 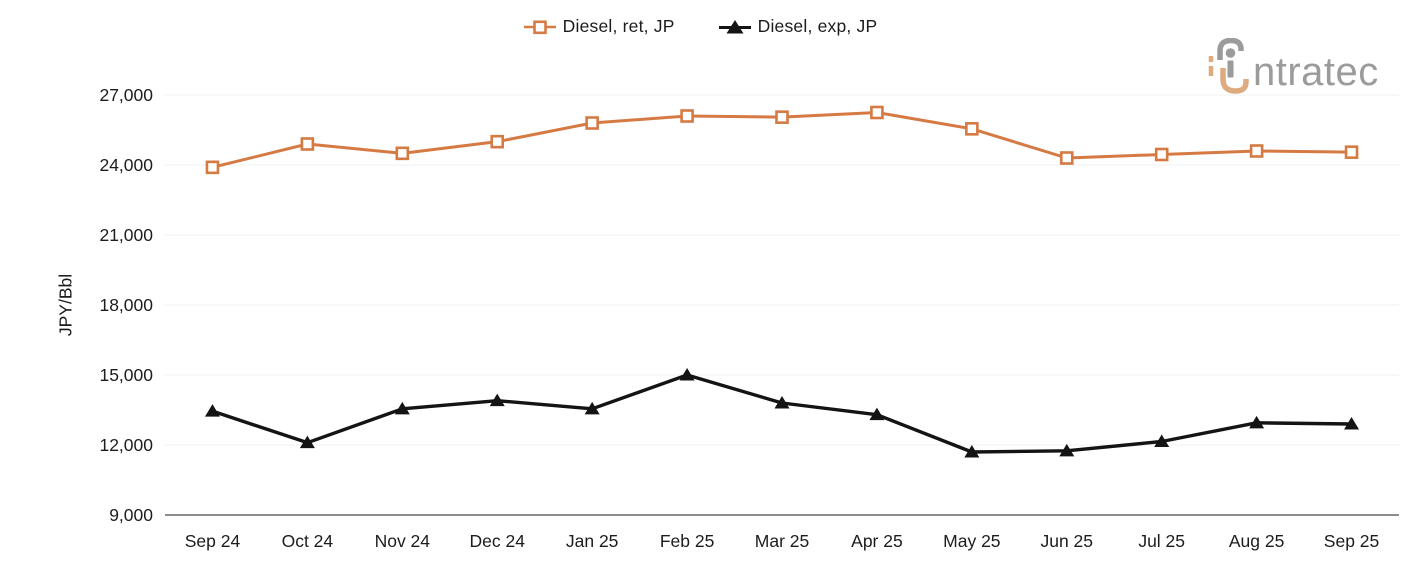 What do you see at coordinates (782, 541) in the screenshot?
I see `x-tick-label: Mar 25` at bounding box center [782, 541].